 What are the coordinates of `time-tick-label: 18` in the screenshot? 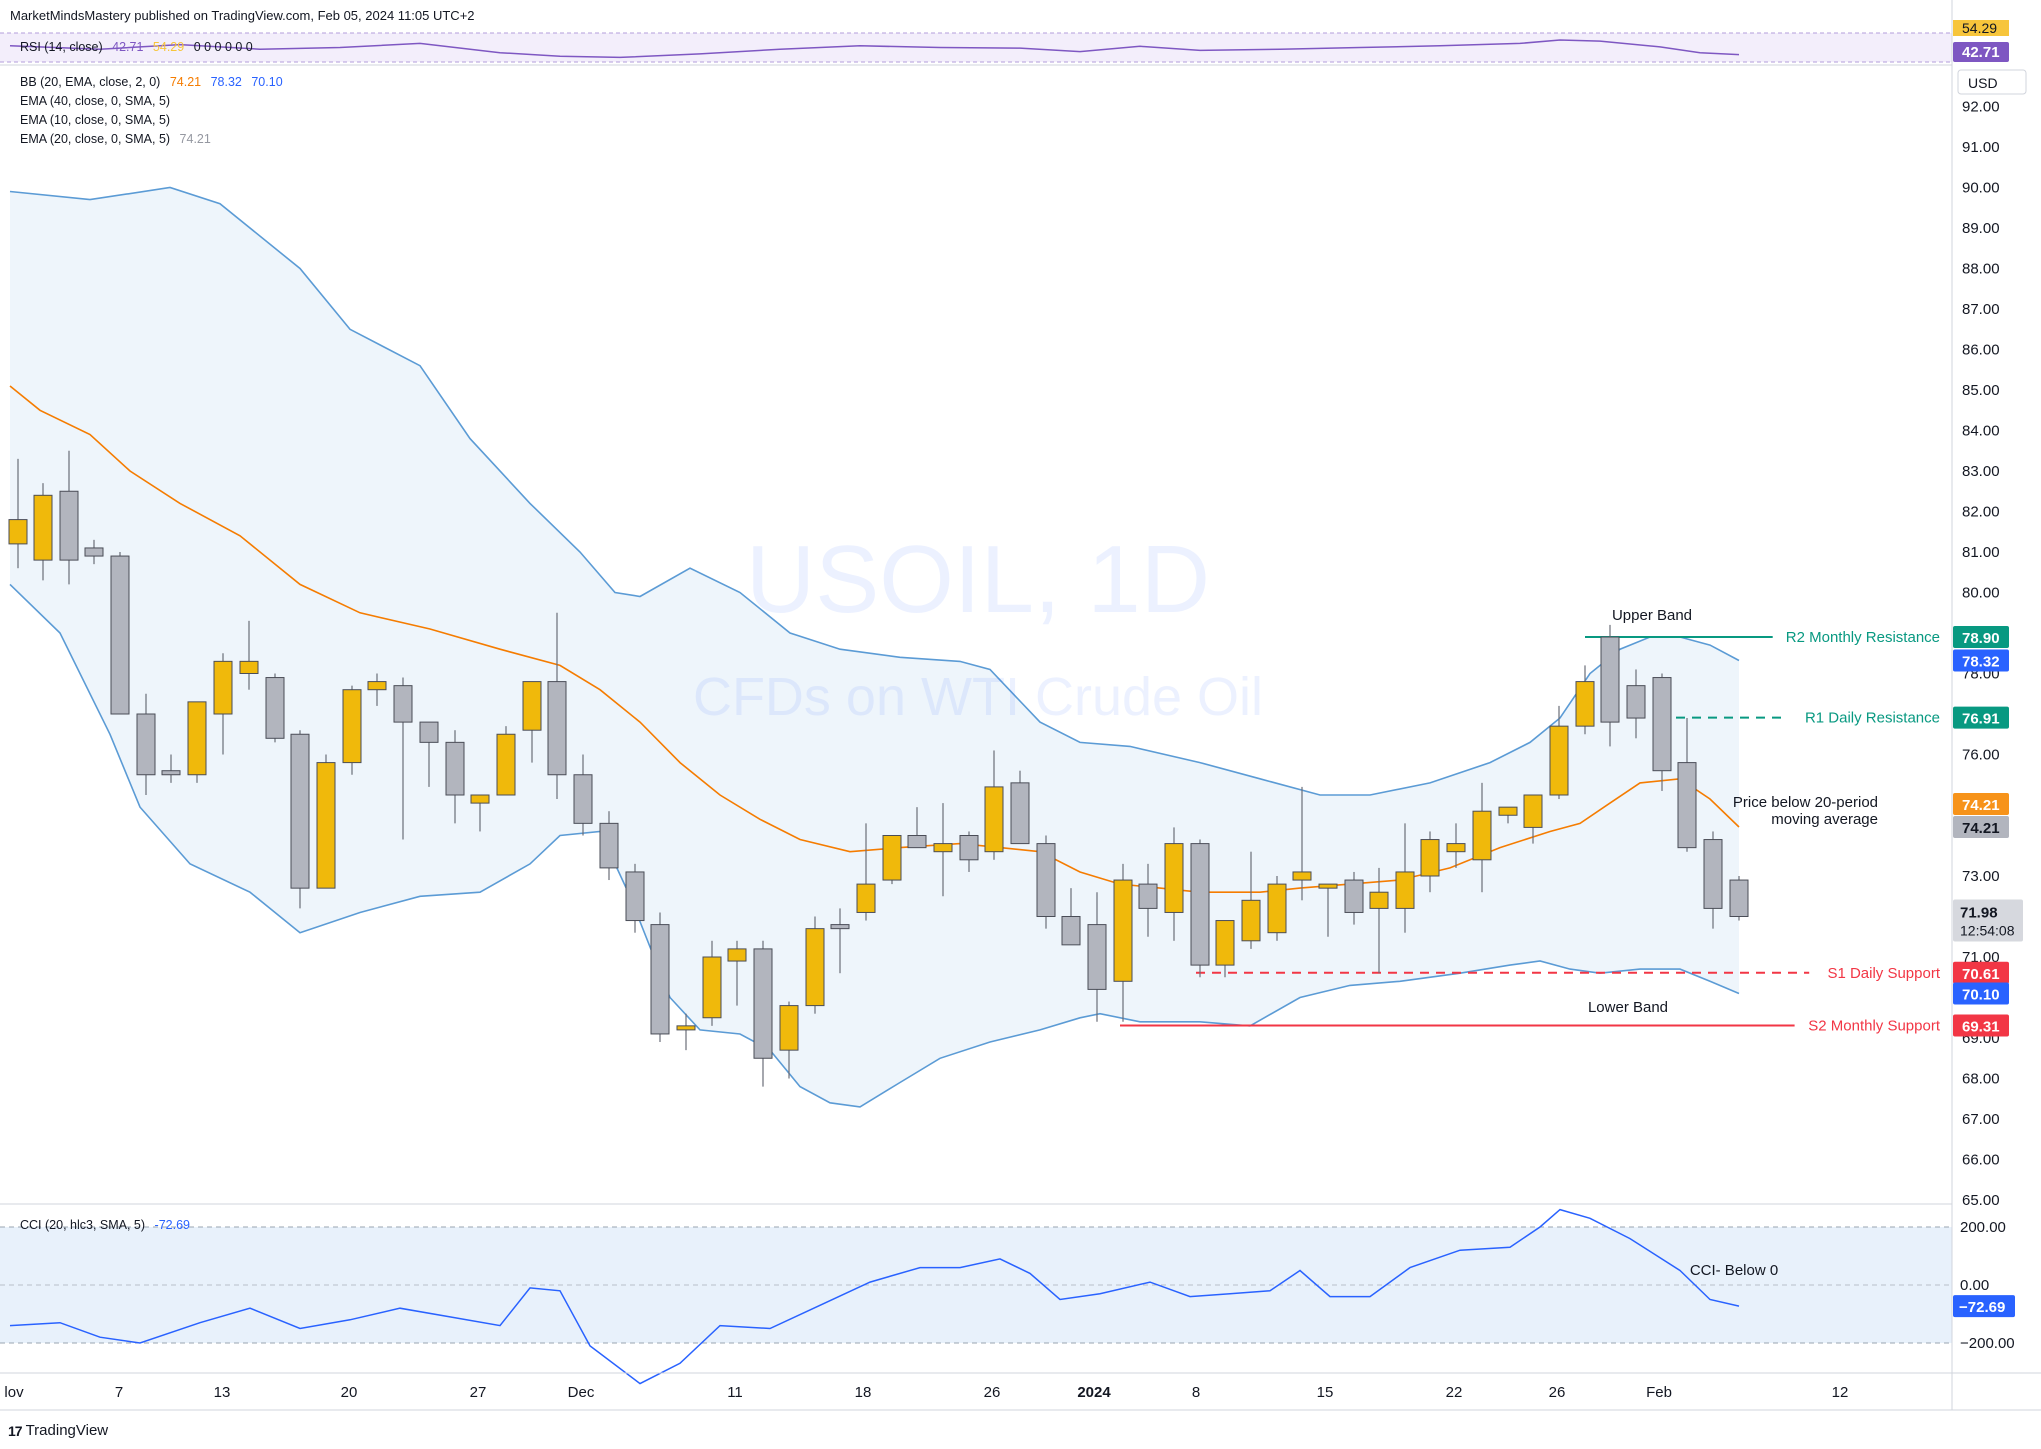 It's located at (863, 1392).